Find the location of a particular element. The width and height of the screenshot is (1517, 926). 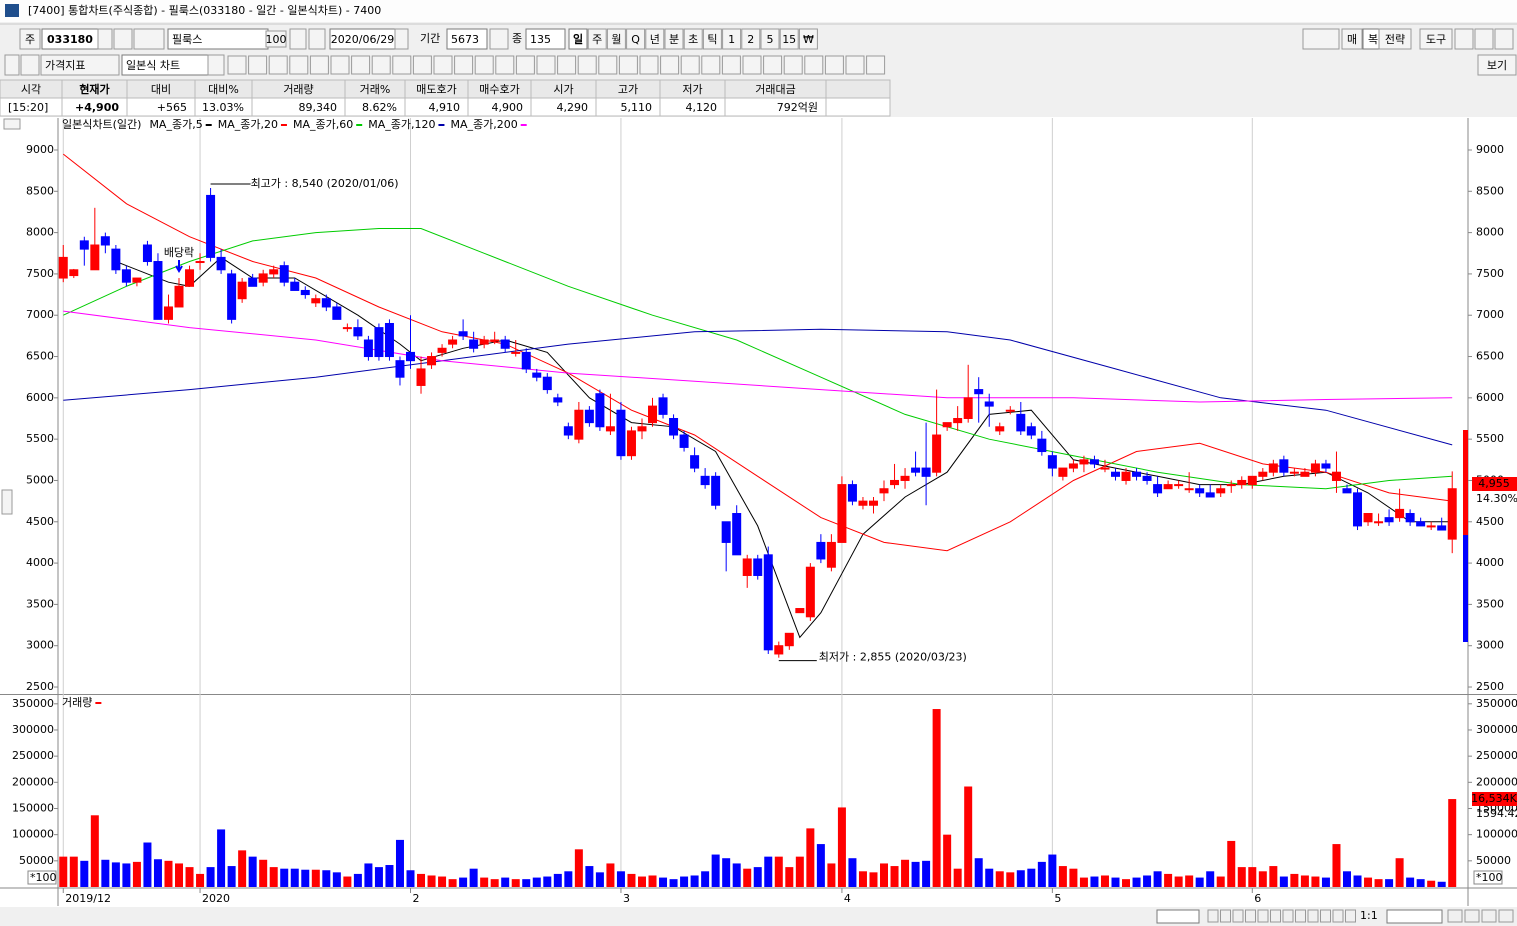

indicator-button is located at coordinates (80, 65).